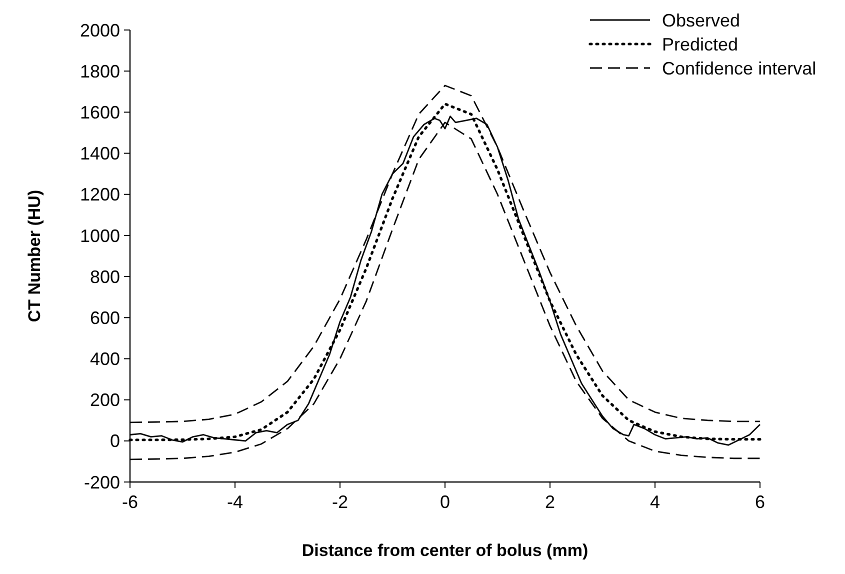 The width and height of the screenshot is (845, 574). I want to click on y-tick-label: 1800, so click(100, 71).